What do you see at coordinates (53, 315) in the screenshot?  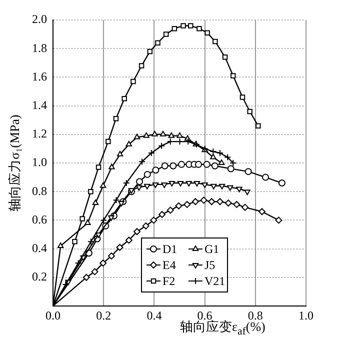 I see `x-tick-label: 0.0` at bounding box center [53, 315].